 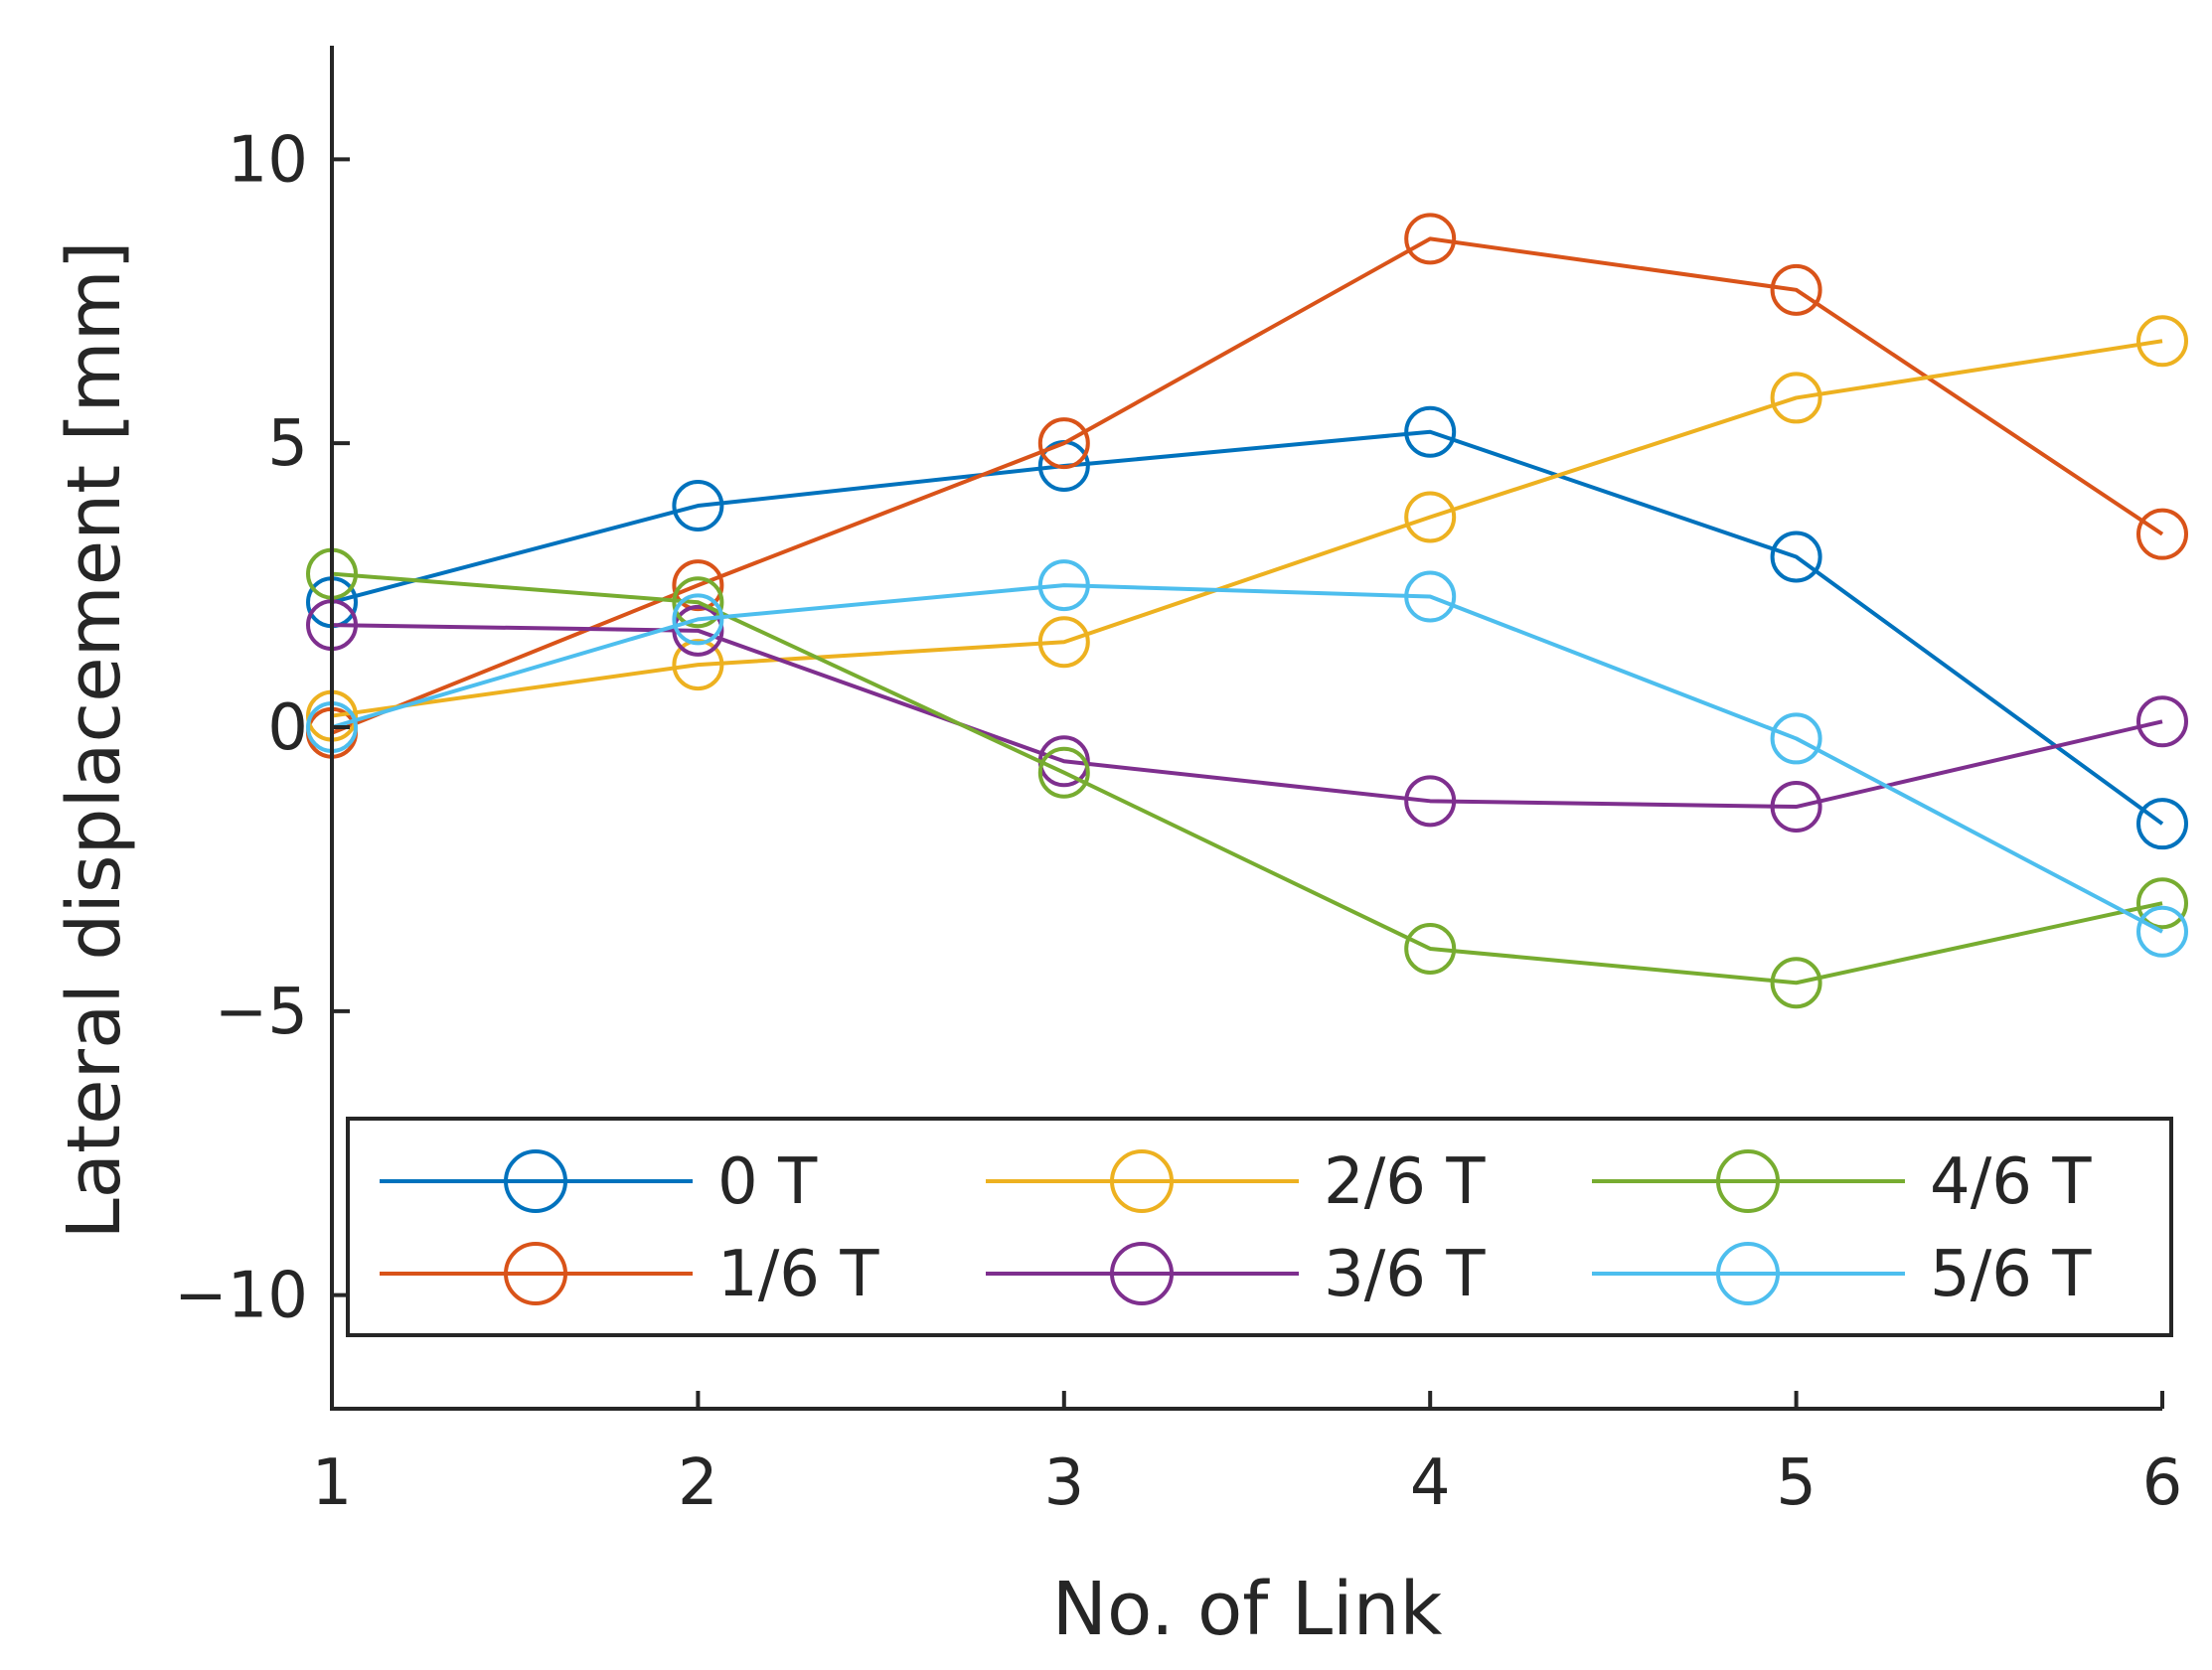 What do you see at coordinates (1405, 1182) in the screenshot?
I see `legend-label: 2/6 T` at bounding box center [1405, 1182].